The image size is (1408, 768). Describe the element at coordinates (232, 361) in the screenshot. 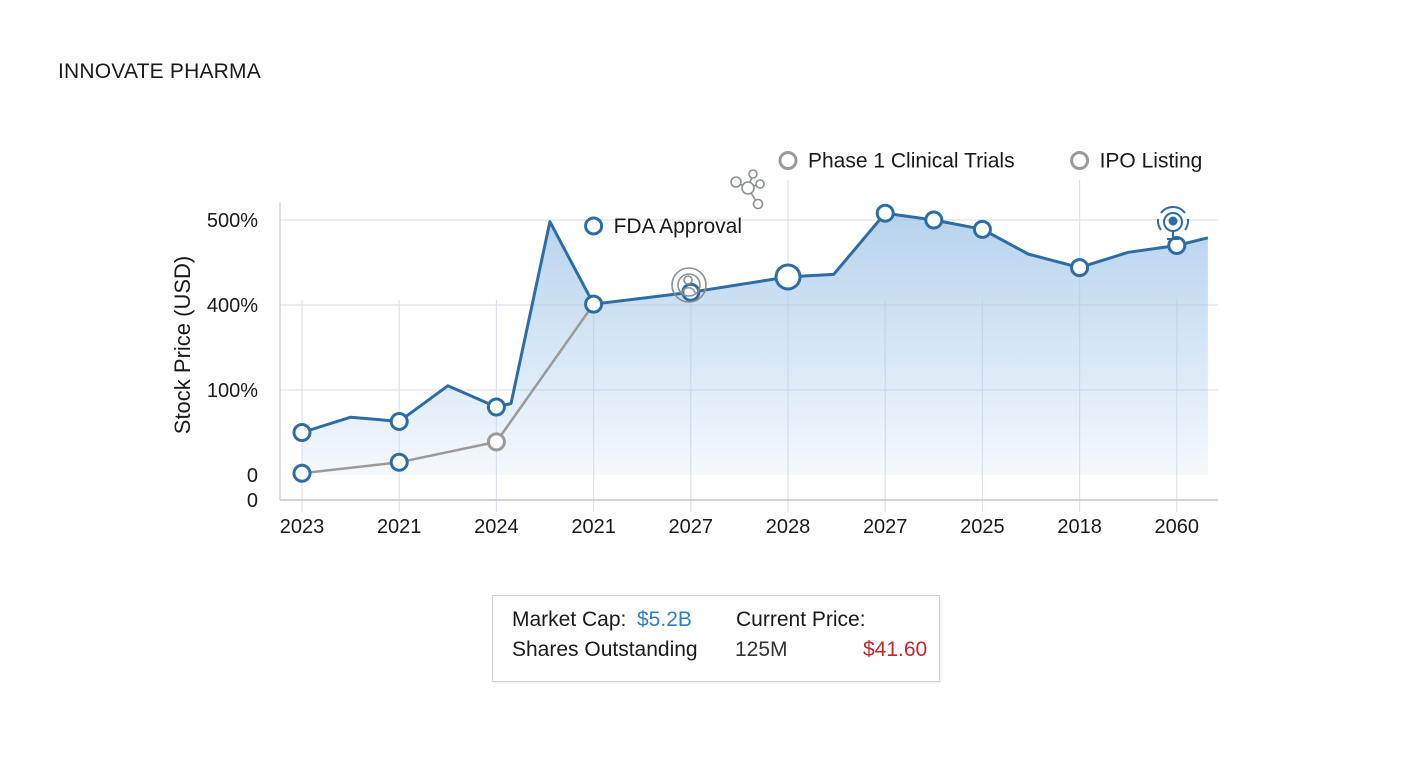

I see `y-axis-ticks: 0 0 100% 400% 500%` at that location.